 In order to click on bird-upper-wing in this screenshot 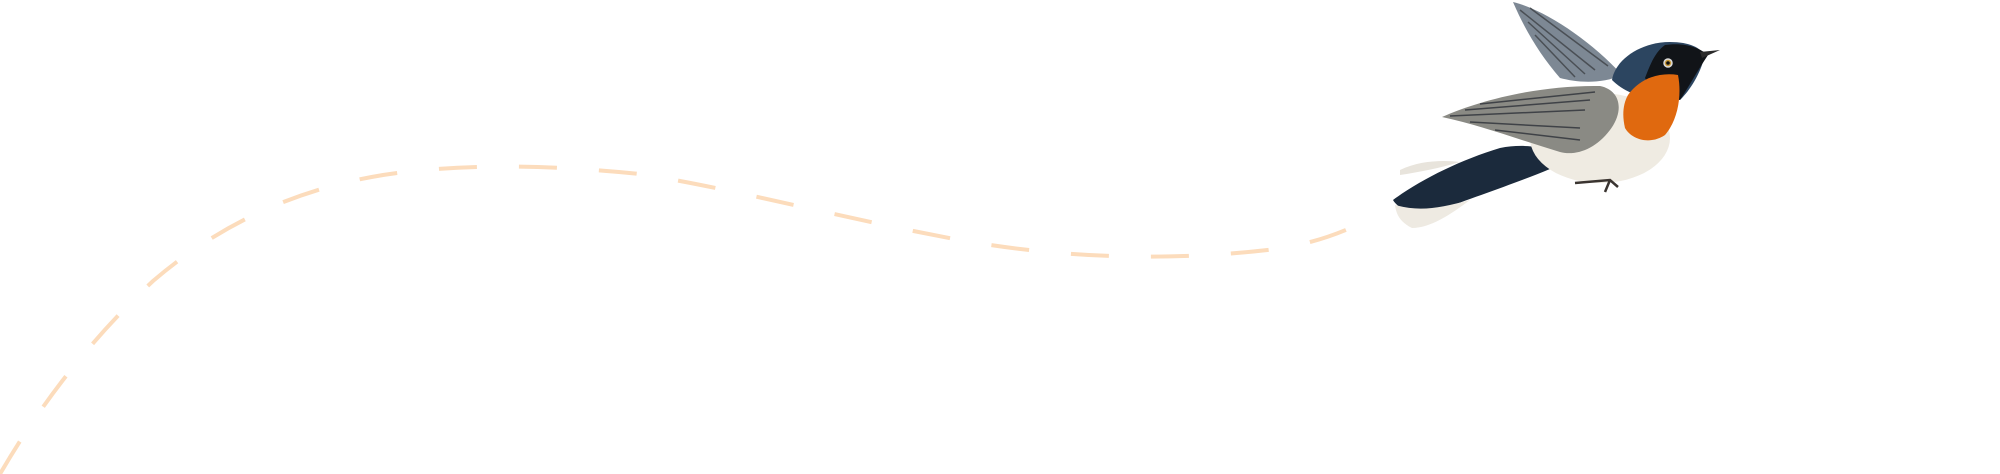, I will do `click(1567, 42)`.